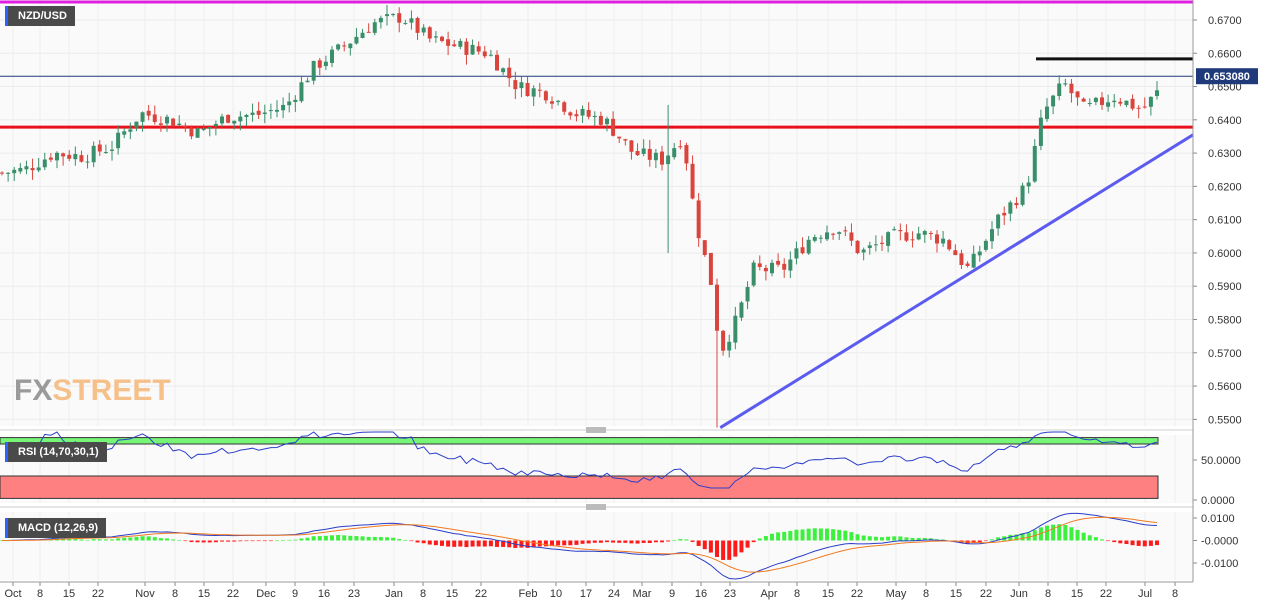  What do you see at coordinates (354, 594) in the screenshot?
I see `x-tick-label: 23` at bounding box center [354, 594].